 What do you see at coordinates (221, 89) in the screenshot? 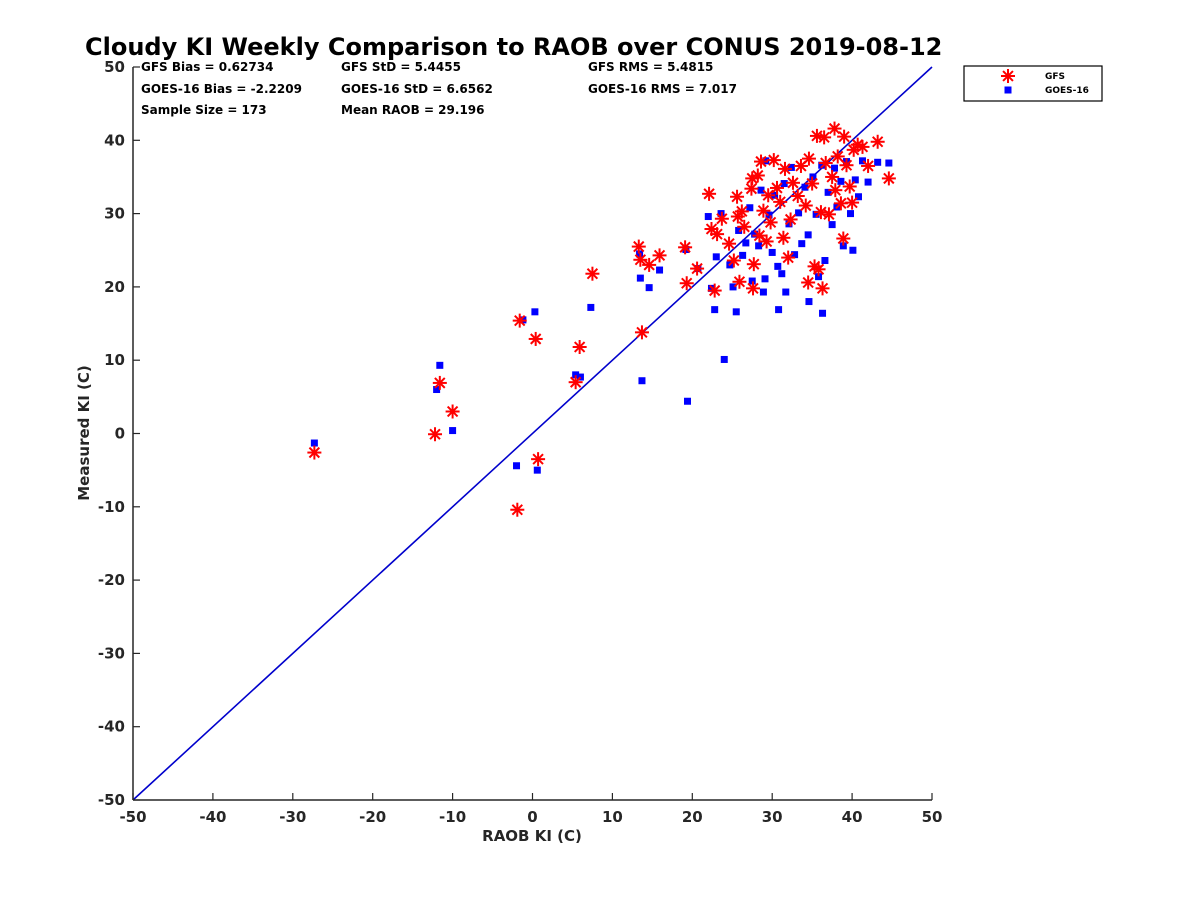
I see `stat-goes-bias: GOES-16 Bias = -2.2209` at bounding box center [221, 89].